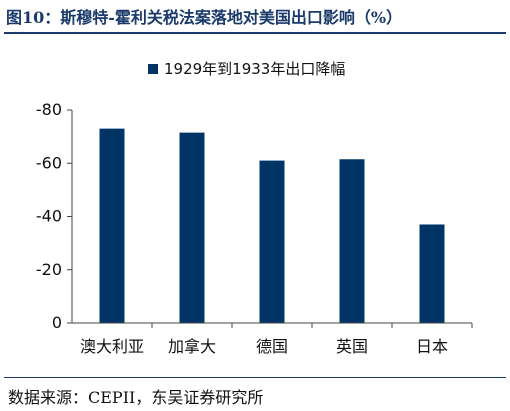 The image size is (510, 411). I want to click on chart-legend: 1929年到1933年出口降幅, so click(246, 69).